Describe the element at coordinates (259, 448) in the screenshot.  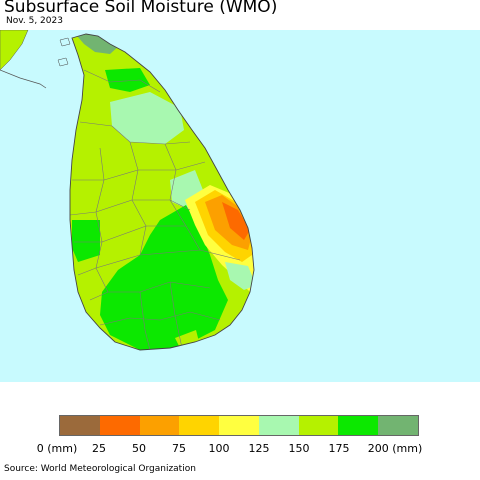
I see `legend-tick-5: 125` at that location.